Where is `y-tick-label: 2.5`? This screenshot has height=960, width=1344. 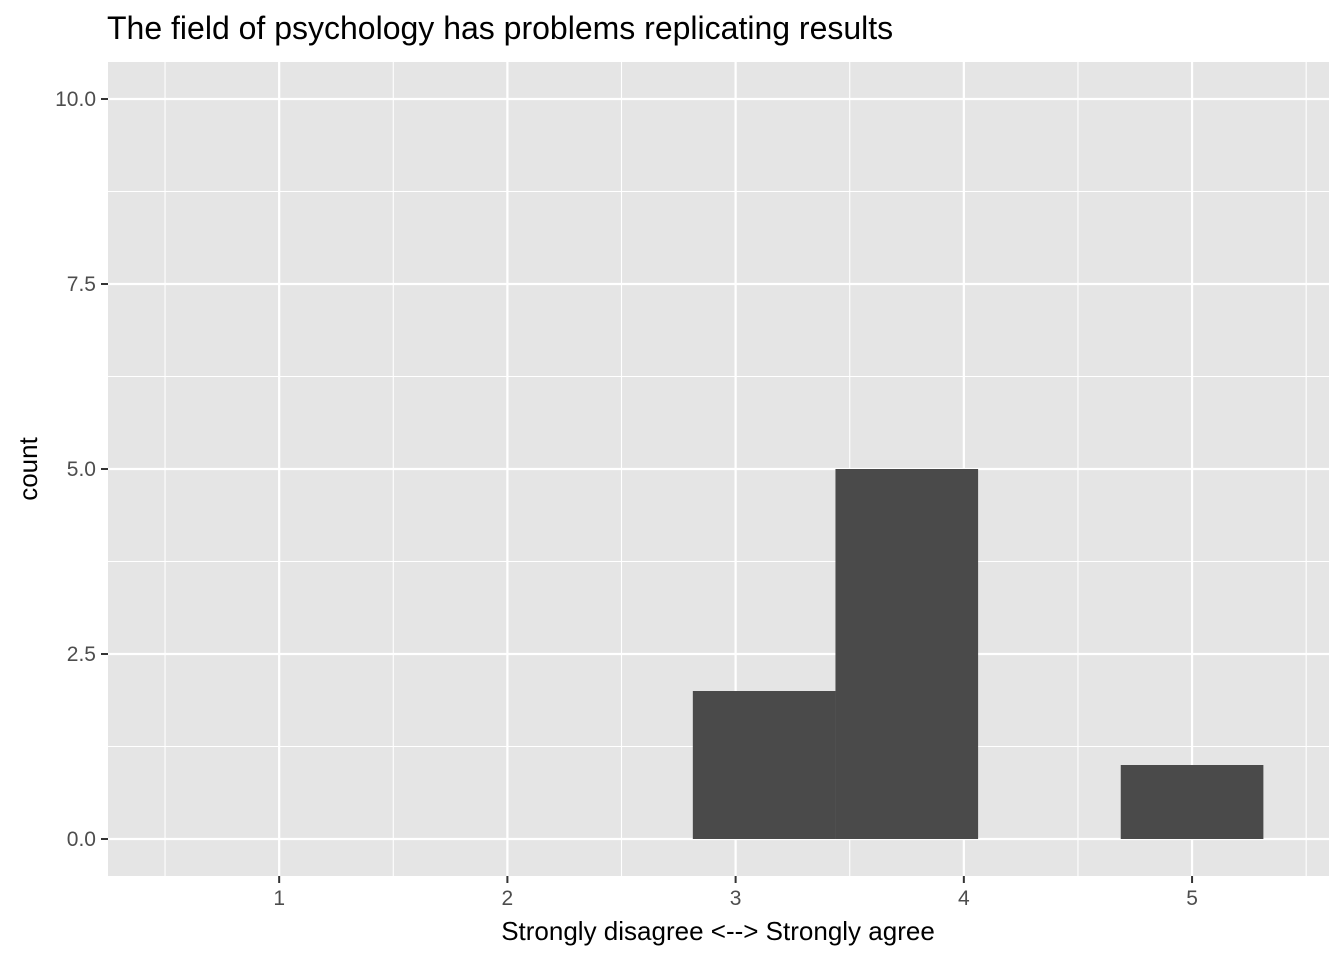
y-tick-label: 2.5 is located at coordinates (81, 654).